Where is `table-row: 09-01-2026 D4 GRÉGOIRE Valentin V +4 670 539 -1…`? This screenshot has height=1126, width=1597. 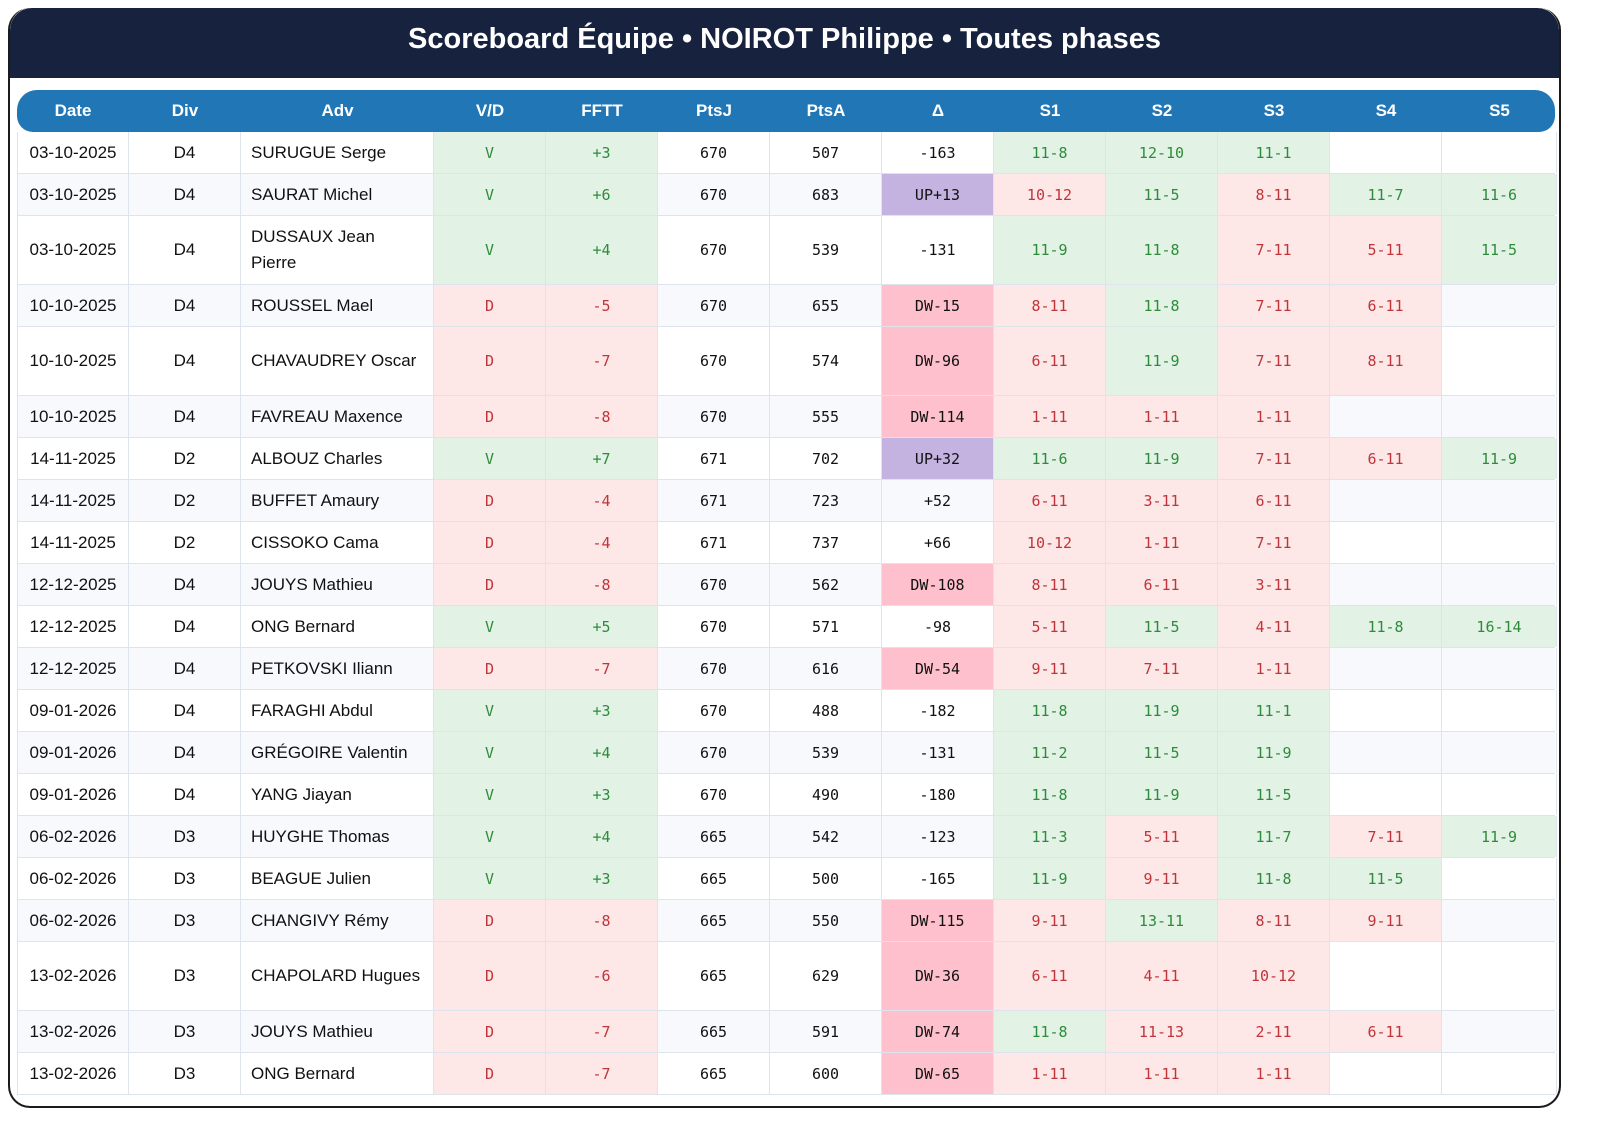
table-row: 09-01-2026 D4 GRÉGOIRE Valentin V +4 670 539 -1… is located at coordinates (787, 753).